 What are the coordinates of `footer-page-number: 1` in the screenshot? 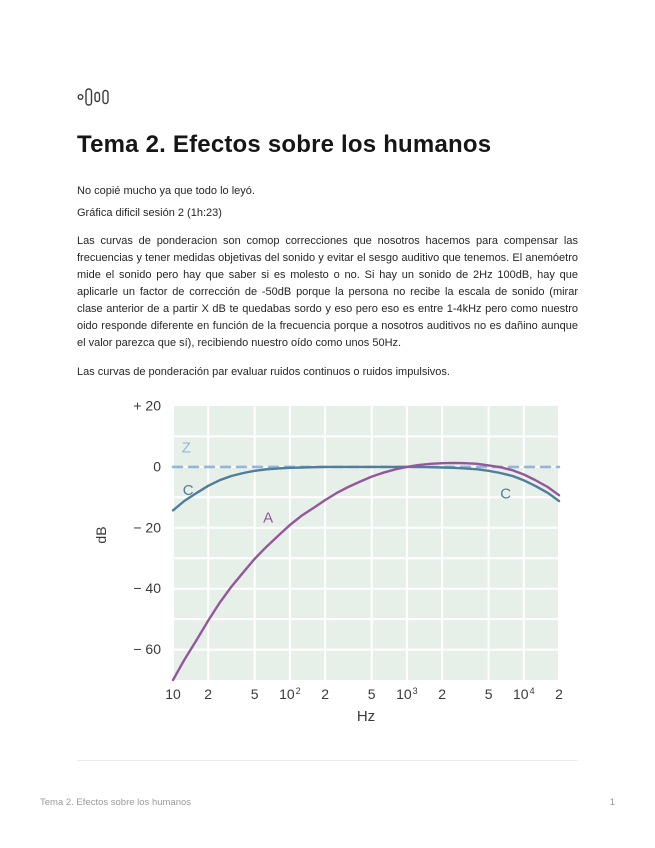 It's located at (612, 802).